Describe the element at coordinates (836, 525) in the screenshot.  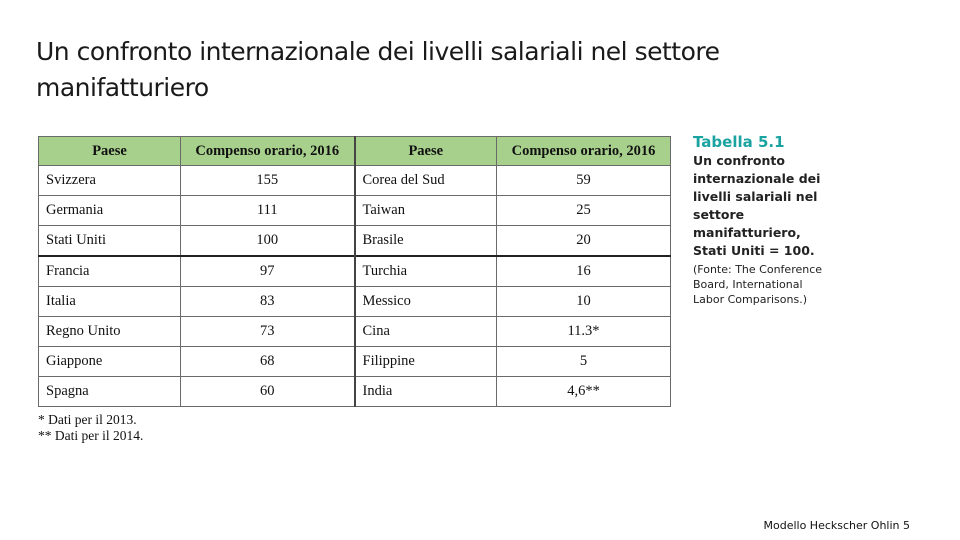
I see `slide-footer: Modello Heckscher Ohlin 5` at that location.